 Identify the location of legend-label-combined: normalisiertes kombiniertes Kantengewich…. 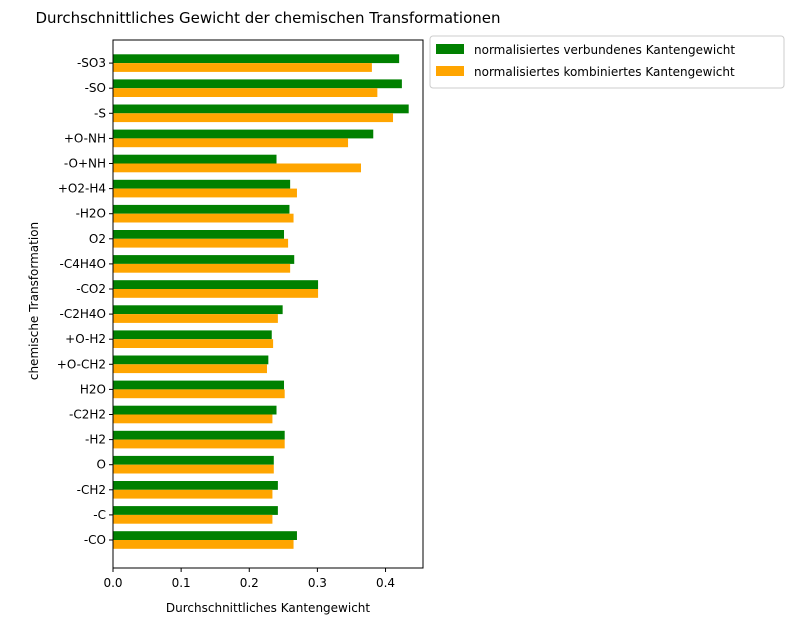
(604, 72).